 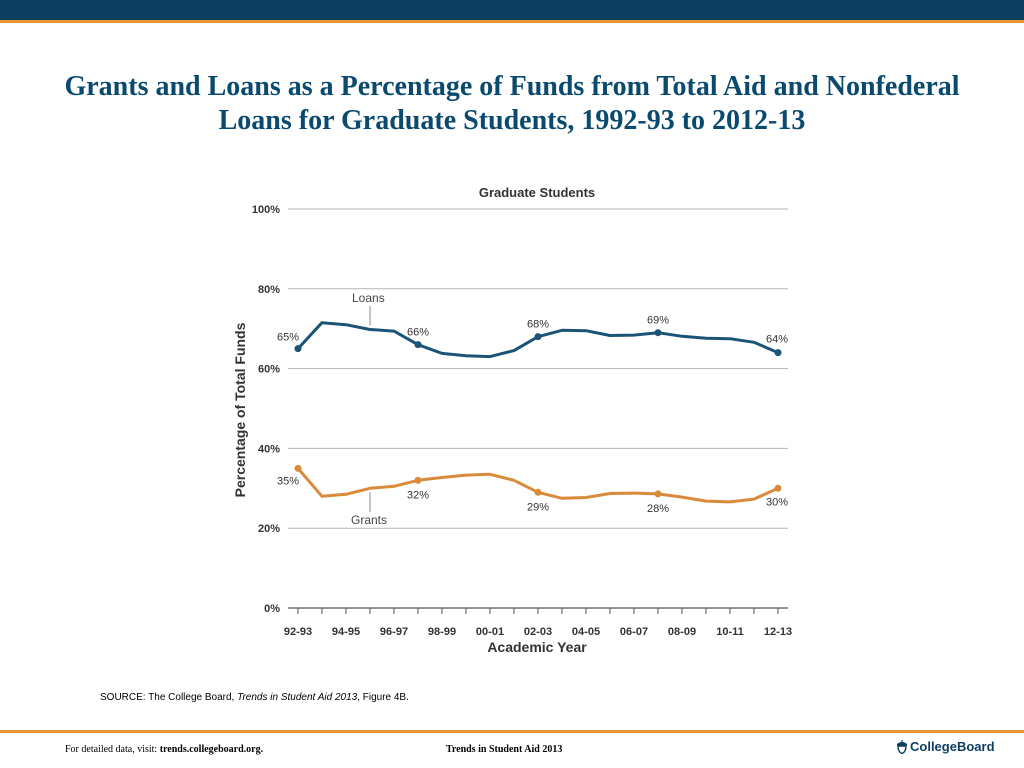 I want to click on x-tick-label: 12-13, so click(x=778, y=632).